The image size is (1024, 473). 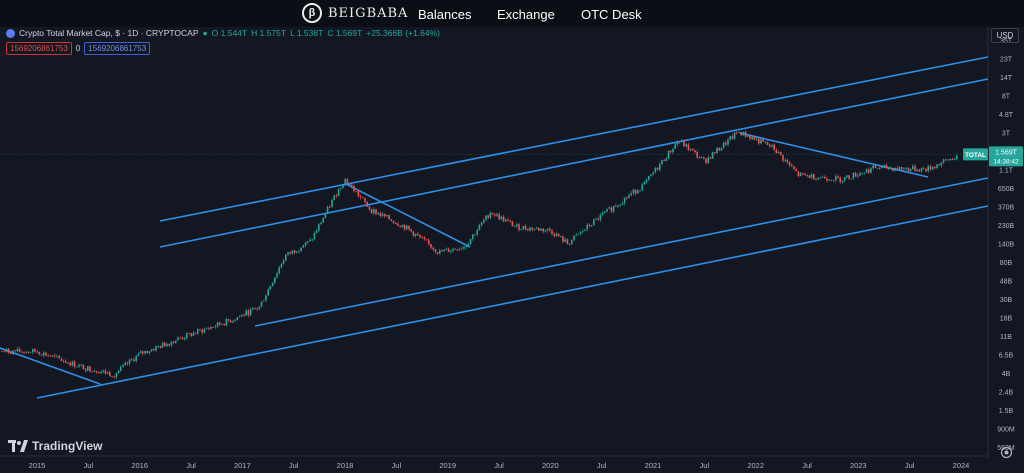 What do you see at coordinates (355, 13) in the screenshot?
I see `site-logo: β BEIGBABA` at bounding box center [355, 13].